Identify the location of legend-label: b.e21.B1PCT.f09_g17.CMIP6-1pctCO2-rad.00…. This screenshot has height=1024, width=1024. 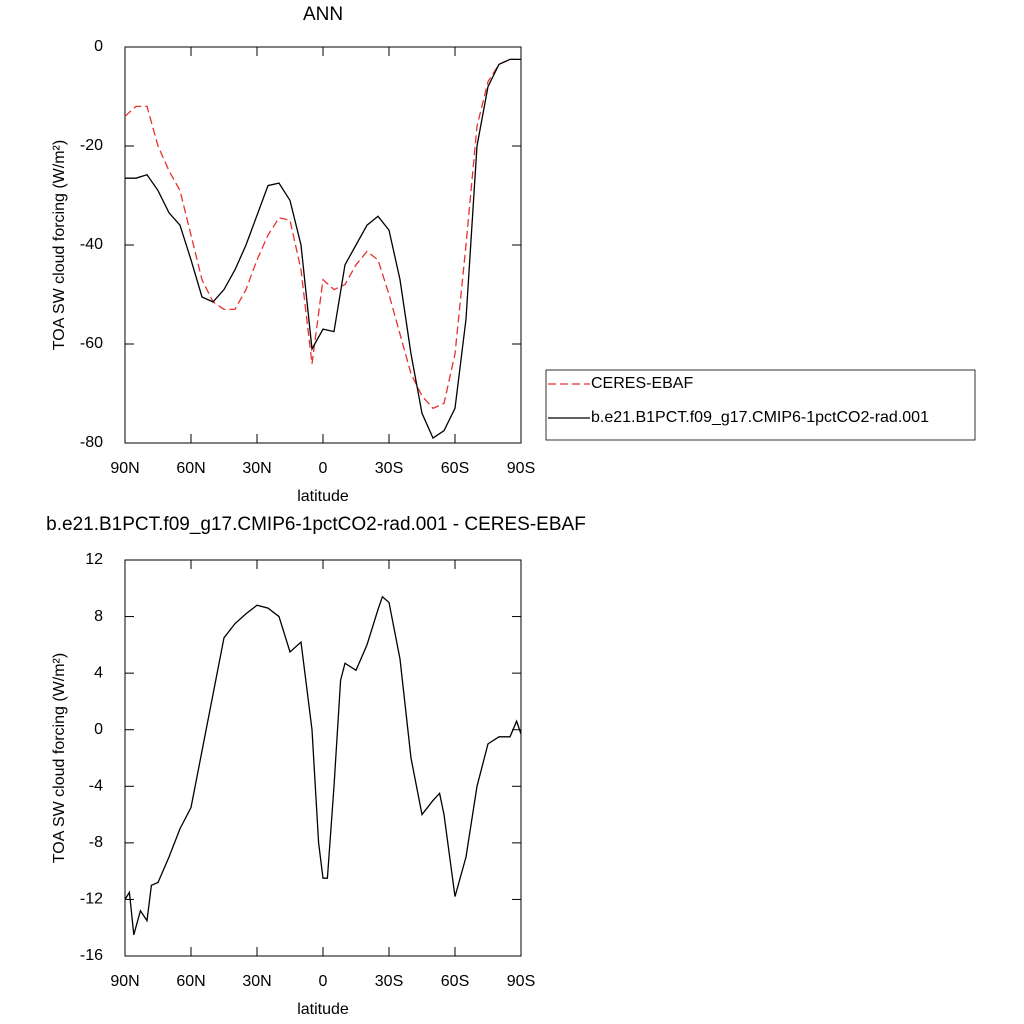
(760, 417).